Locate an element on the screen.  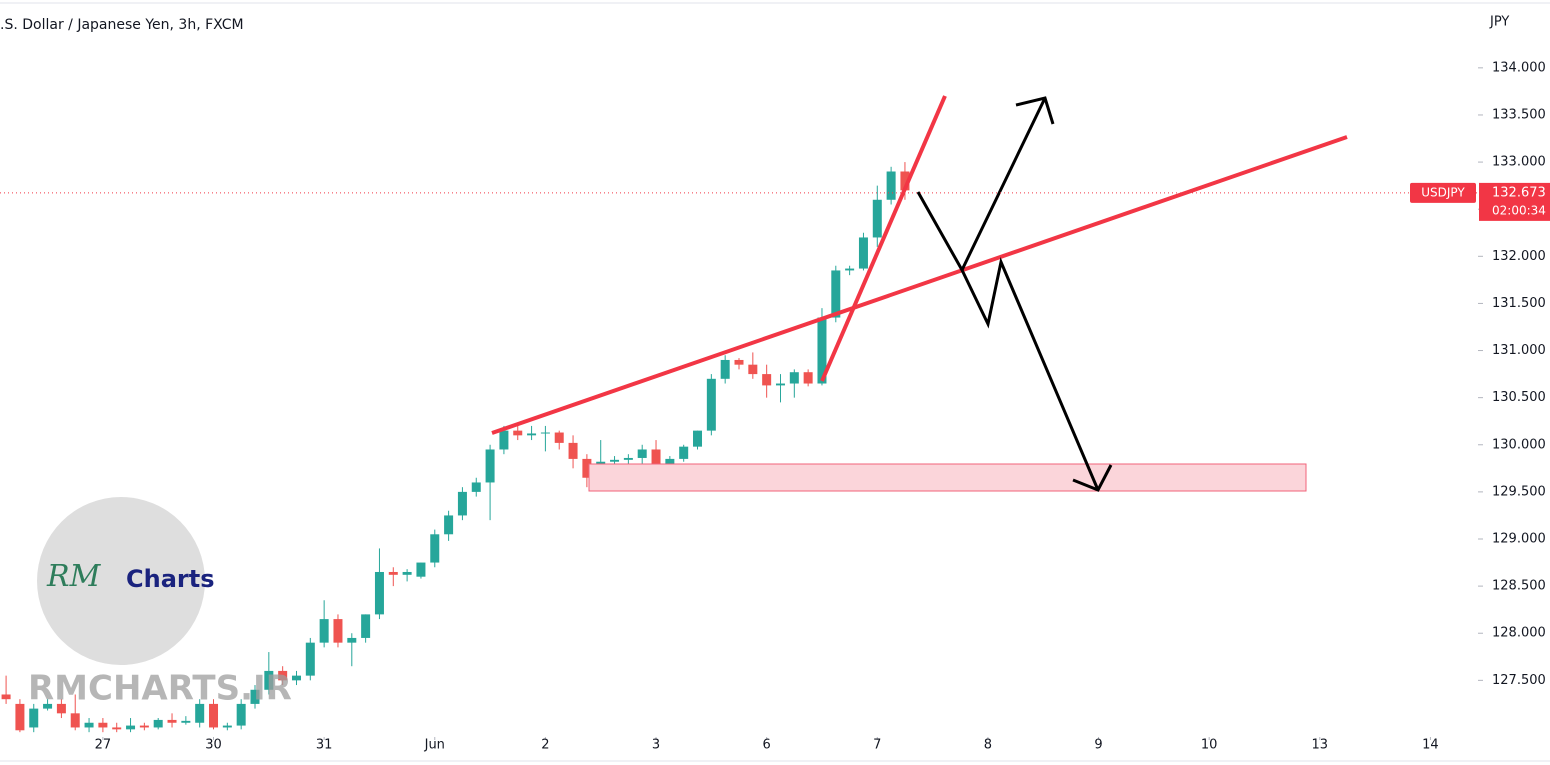
countdown-label: 02:00:34 is located at coordinates (1519, 210).